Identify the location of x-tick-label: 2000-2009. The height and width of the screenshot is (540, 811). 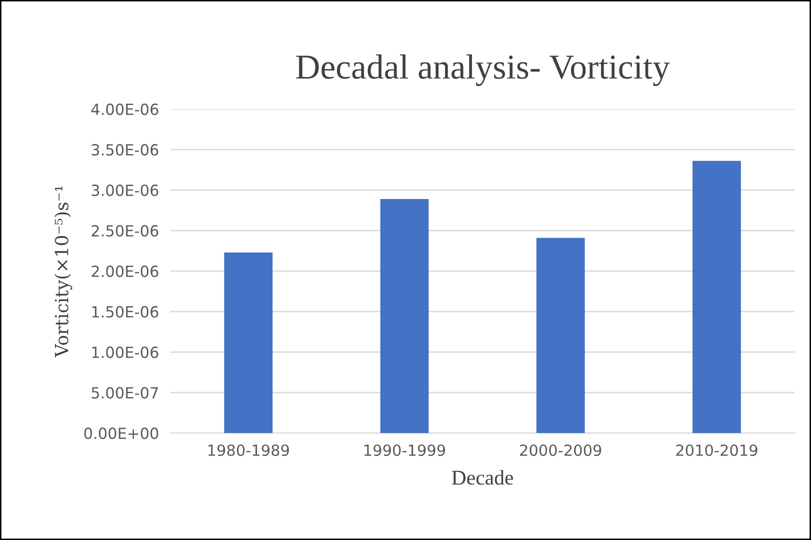
(561, 450).